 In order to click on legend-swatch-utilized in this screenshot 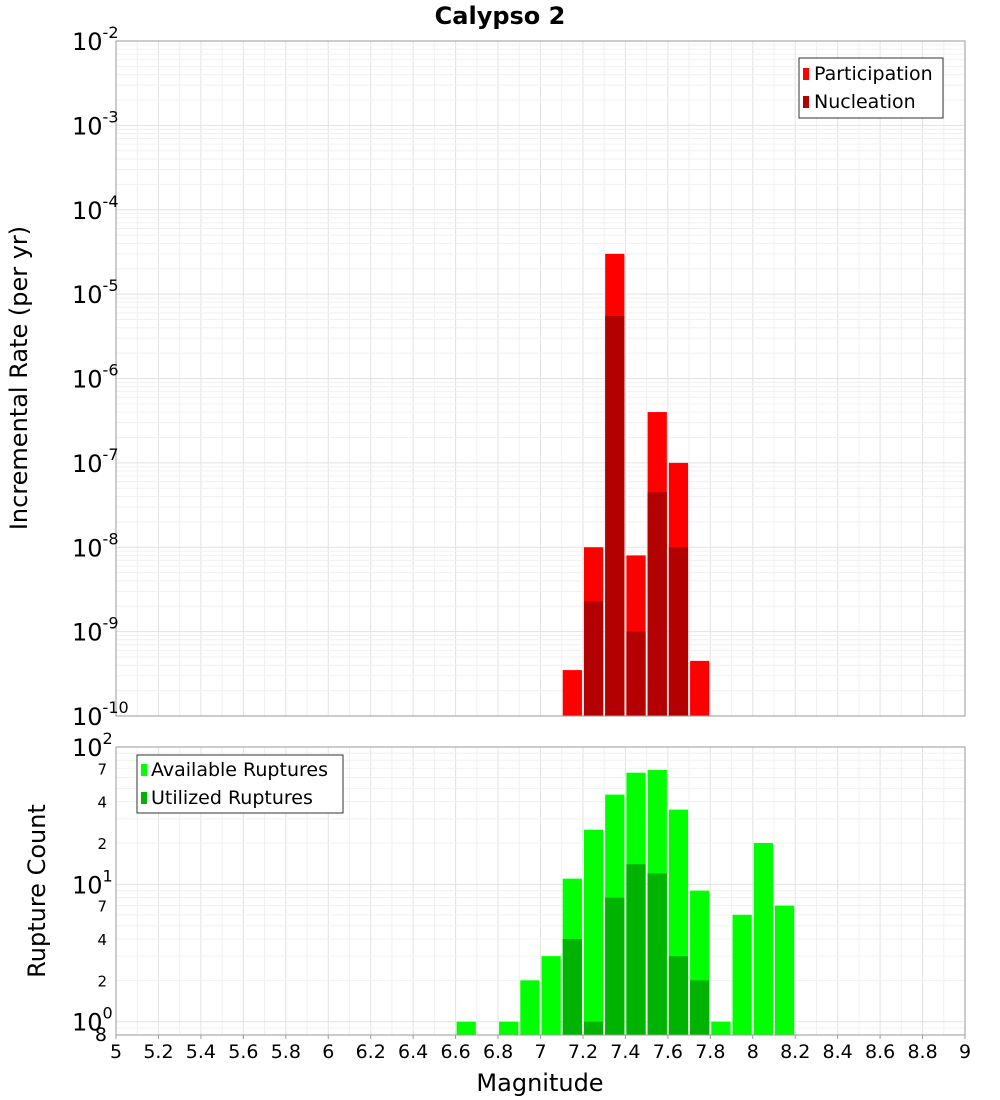, I will do `click(144, 798)`.